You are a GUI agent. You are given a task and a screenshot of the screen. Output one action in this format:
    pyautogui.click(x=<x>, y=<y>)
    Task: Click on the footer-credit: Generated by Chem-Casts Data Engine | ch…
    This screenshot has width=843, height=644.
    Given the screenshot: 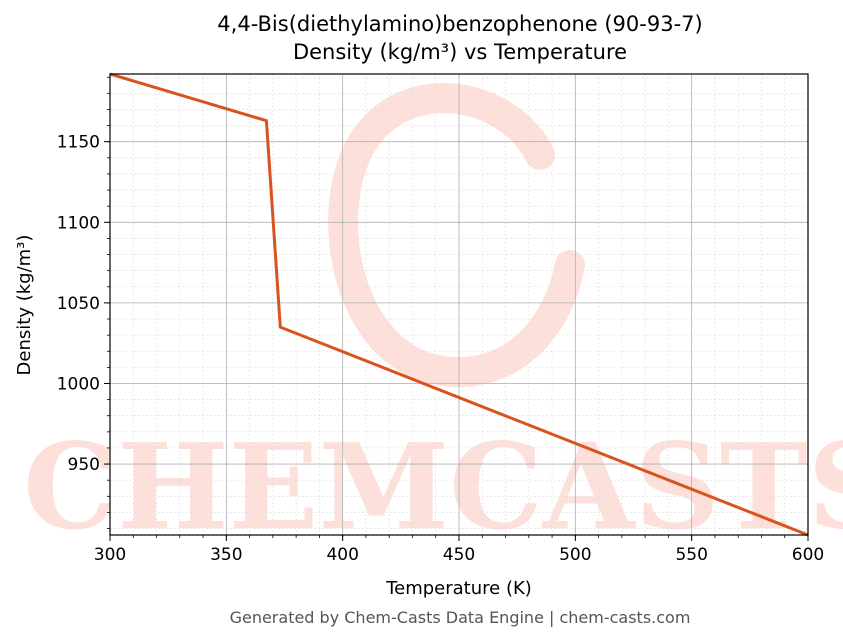 What is the action you would take?
    pyautogui.click(x=460, y=617)
    